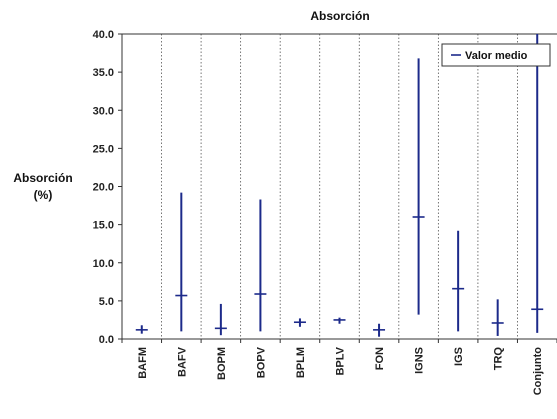 The width and height of the screenshot is (557, 419). Describe the element at coordinates (341, 360) in the screenshot. I see `x-tick-label: BPLV` at that location.